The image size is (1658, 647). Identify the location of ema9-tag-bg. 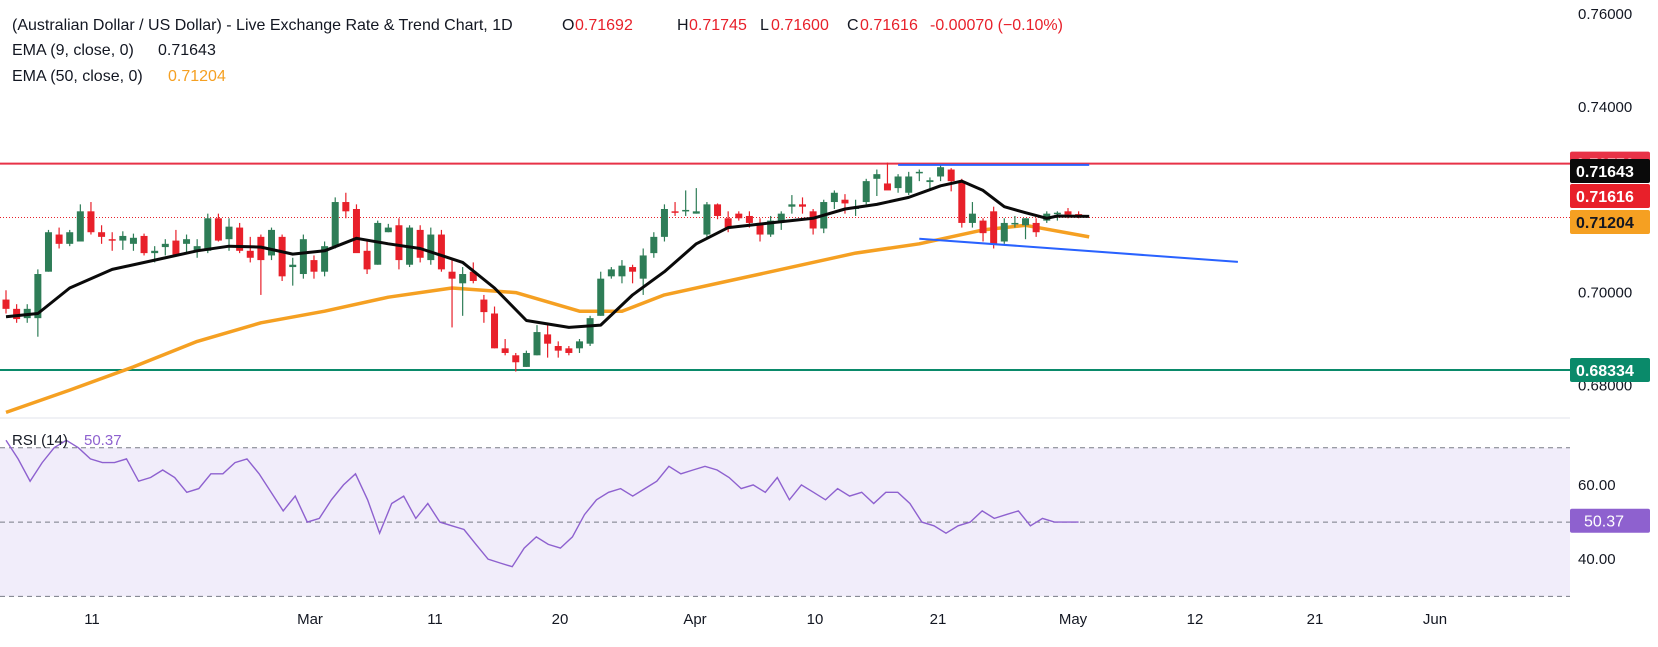
(1610, 171).